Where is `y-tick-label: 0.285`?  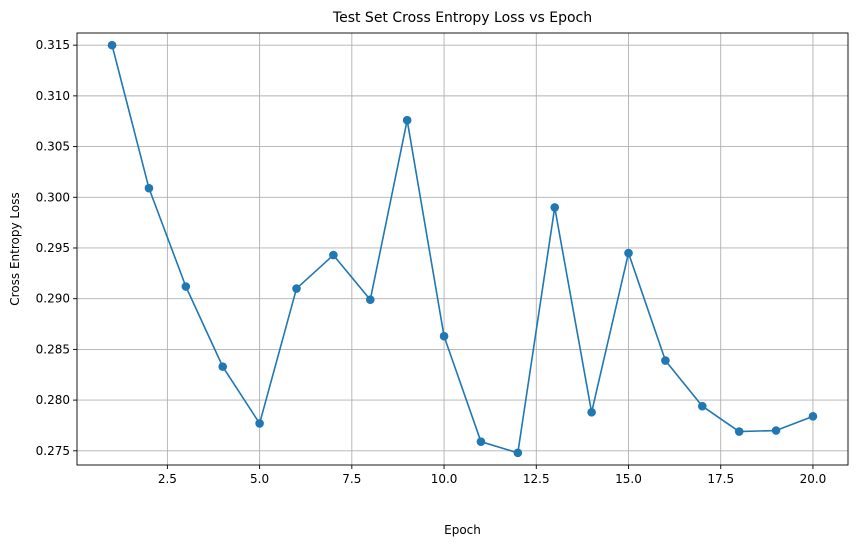 y-tick-label: 0.285 is located at coordinates (53, 349).